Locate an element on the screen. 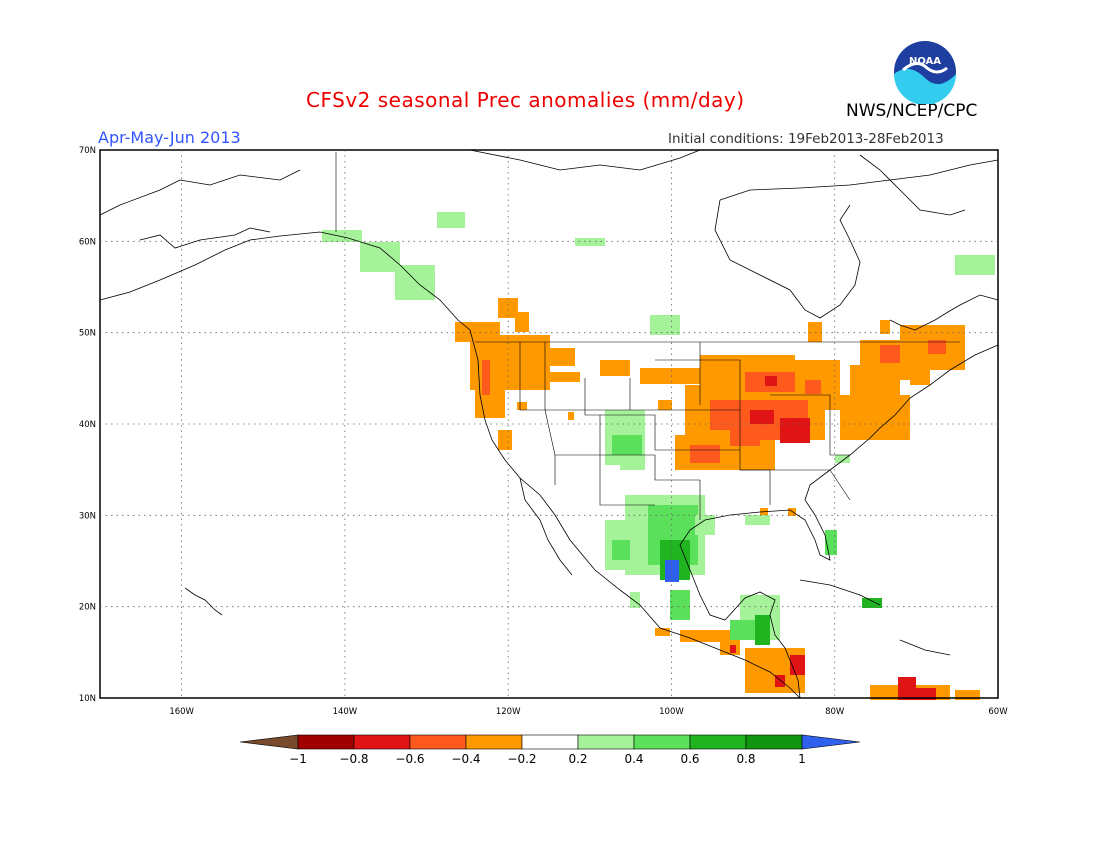 The width and height of the screenshot is (1100, 850). lat-tick-label: 50N is located at coordinates (87, 334).